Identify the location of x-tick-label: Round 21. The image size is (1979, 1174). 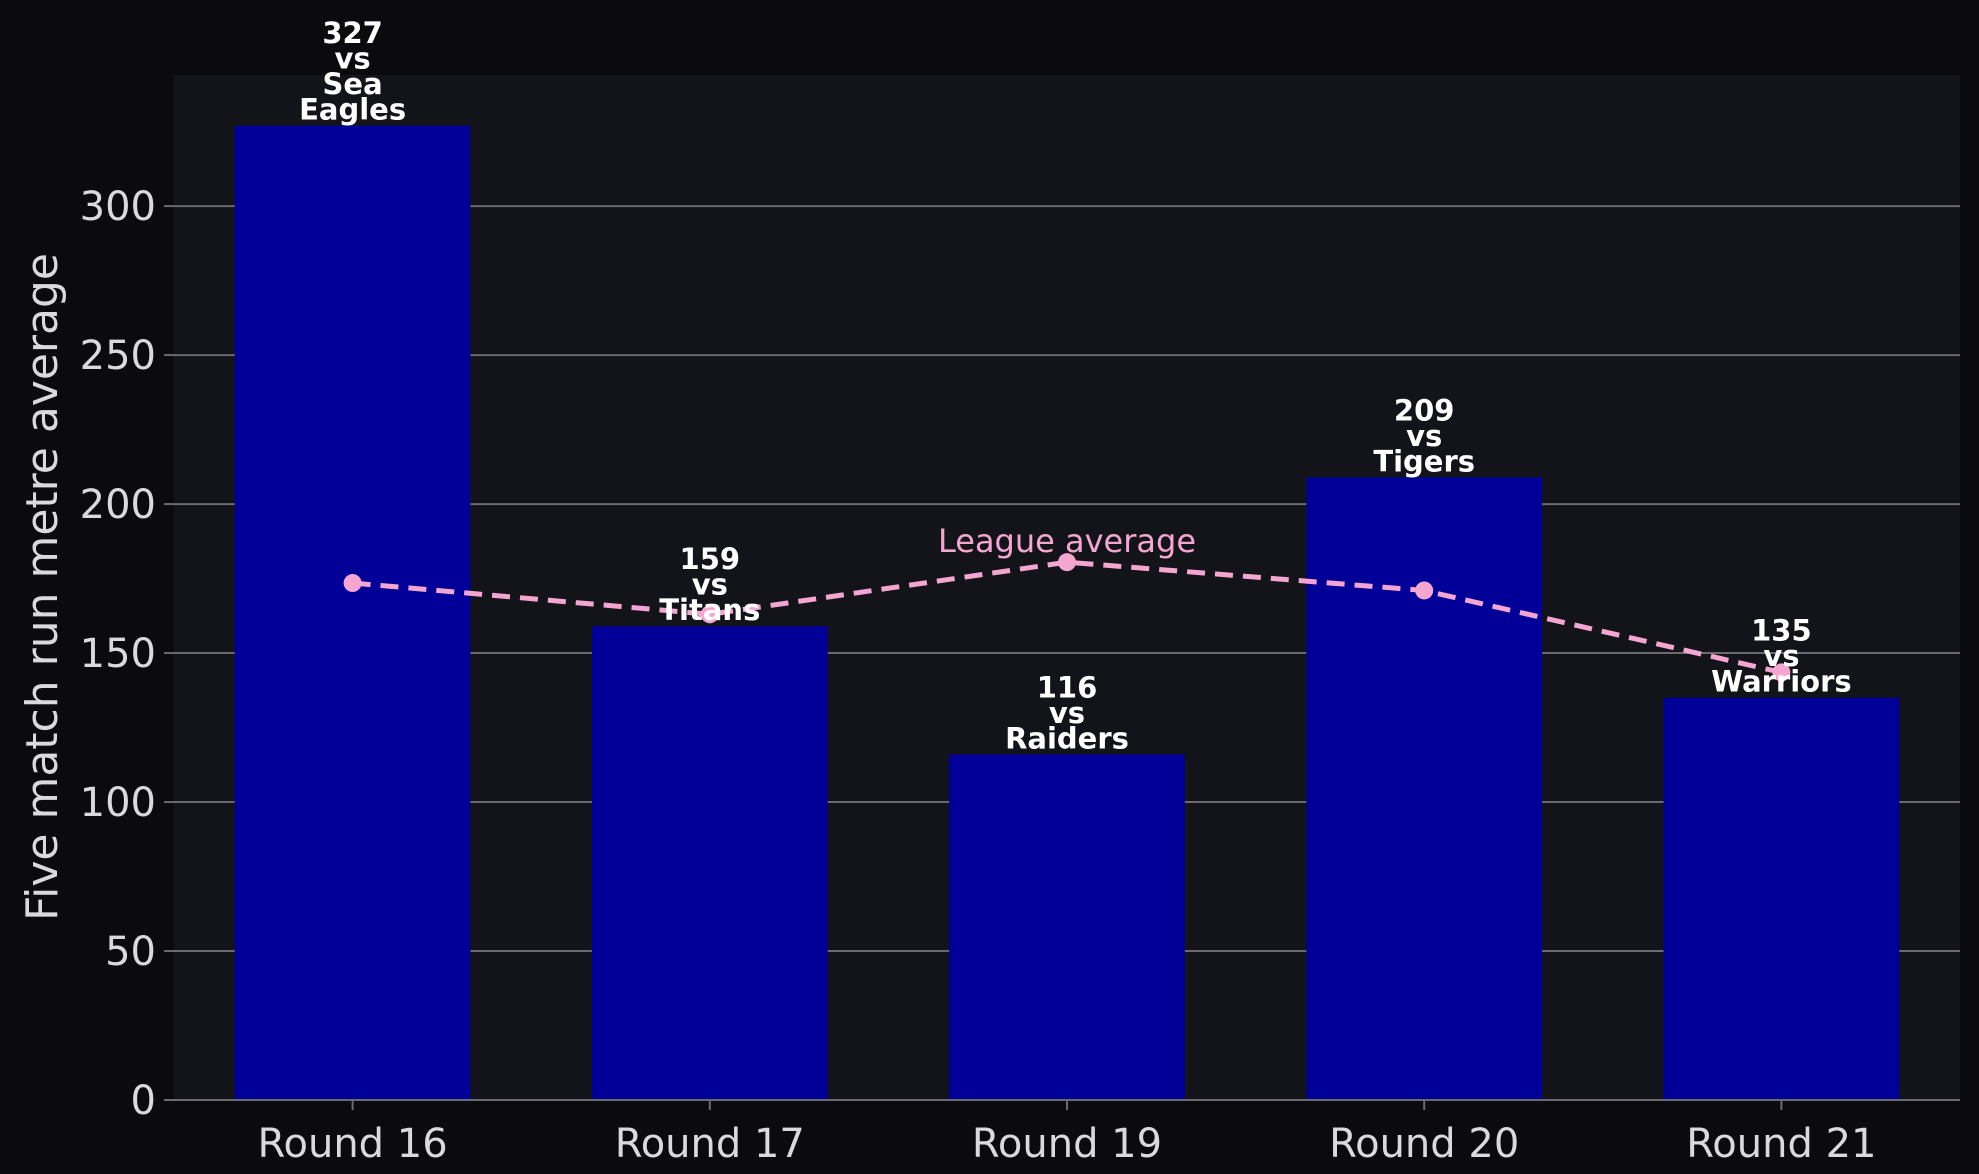
(1781, 1144).